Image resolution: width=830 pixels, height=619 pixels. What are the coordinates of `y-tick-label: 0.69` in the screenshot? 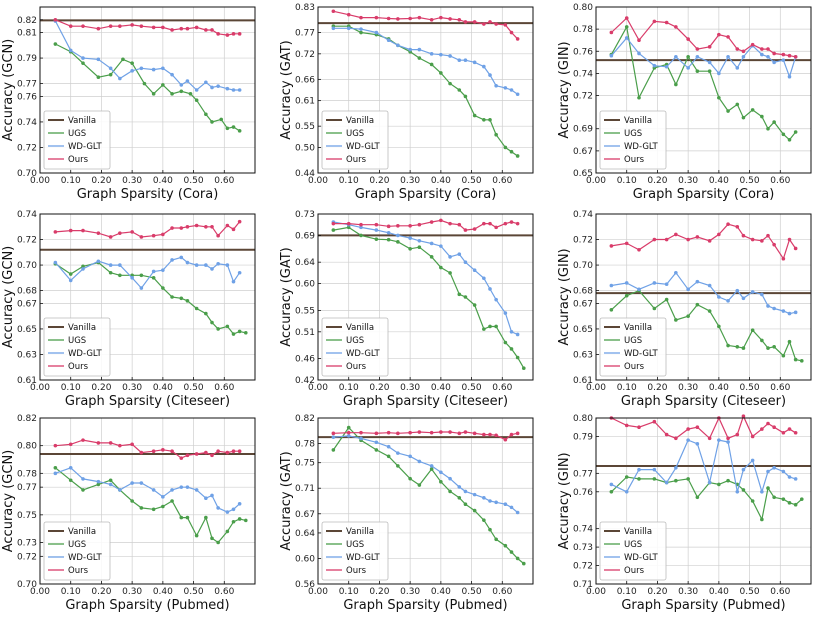 It's located at (305, 236).